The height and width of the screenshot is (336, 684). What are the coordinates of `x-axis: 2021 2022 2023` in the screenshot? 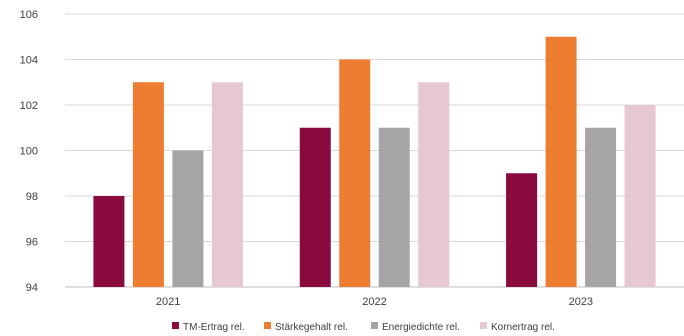 It's located at (374, 302).